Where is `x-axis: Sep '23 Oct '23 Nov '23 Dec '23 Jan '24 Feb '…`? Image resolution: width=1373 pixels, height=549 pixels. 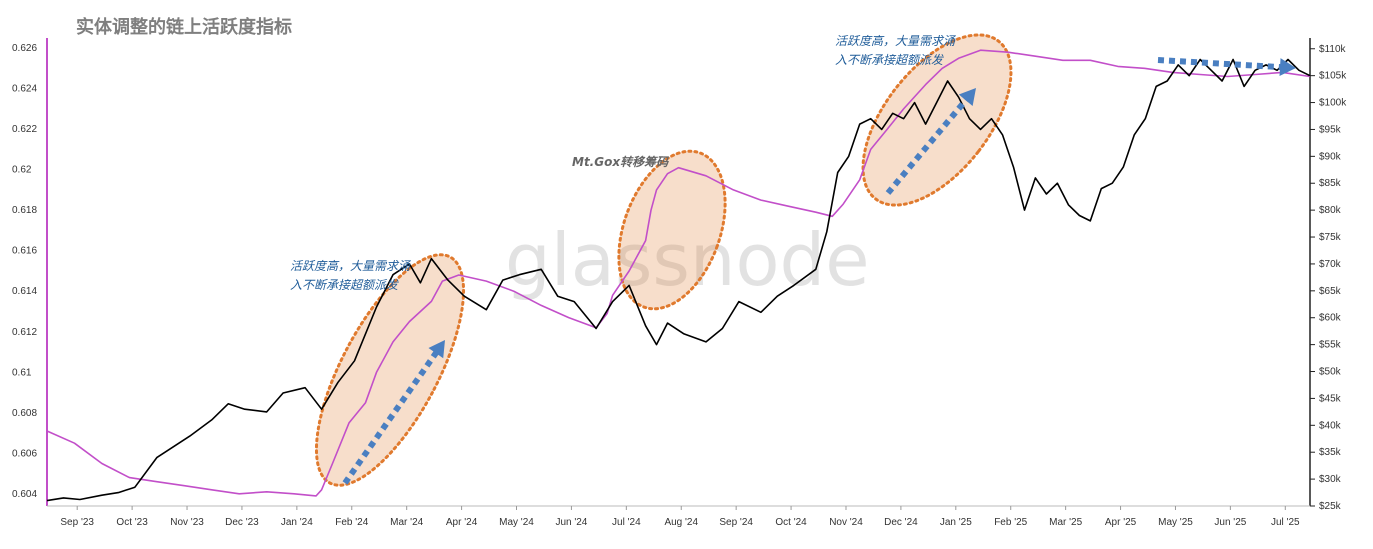 x-axis: Sep '23 Oct '23 Nov '23 Dec '23 Jan '24 Feb '… is located at coordinates (678, 516).